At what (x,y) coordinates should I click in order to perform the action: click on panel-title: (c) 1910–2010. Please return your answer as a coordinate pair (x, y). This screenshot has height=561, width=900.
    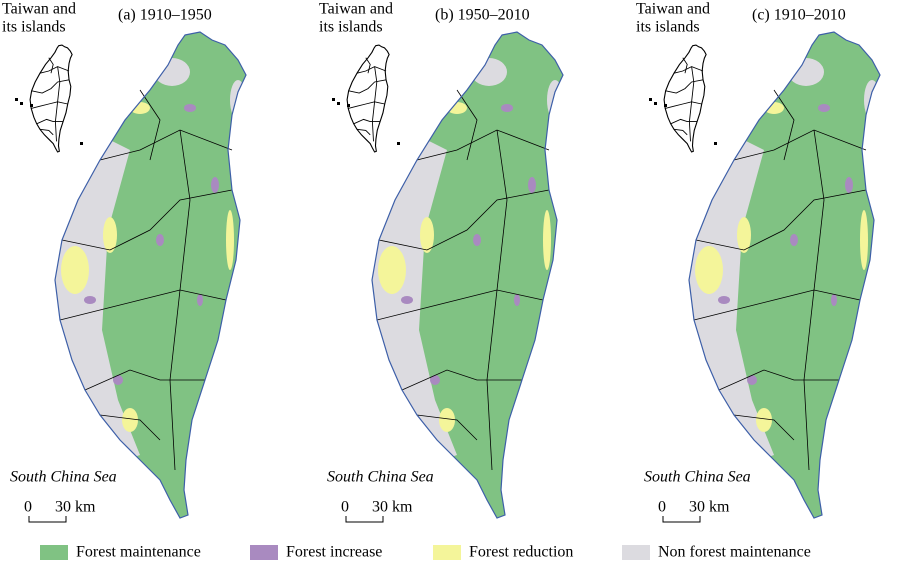
    Looking at the image, I should click on (799, 15).